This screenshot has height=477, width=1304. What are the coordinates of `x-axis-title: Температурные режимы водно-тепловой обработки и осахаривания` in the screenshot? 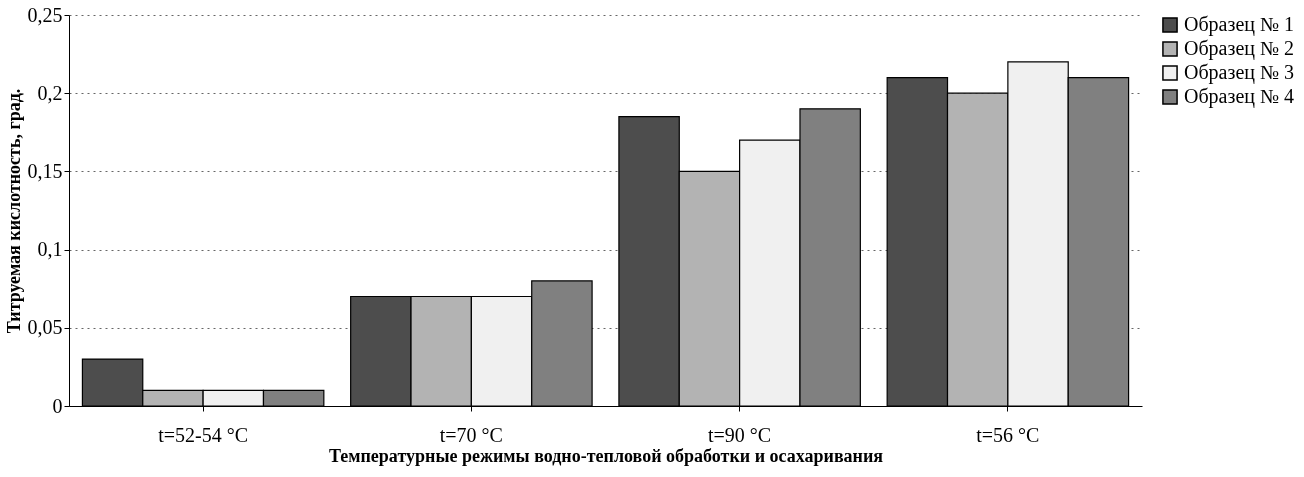 It's located at (606, 455).